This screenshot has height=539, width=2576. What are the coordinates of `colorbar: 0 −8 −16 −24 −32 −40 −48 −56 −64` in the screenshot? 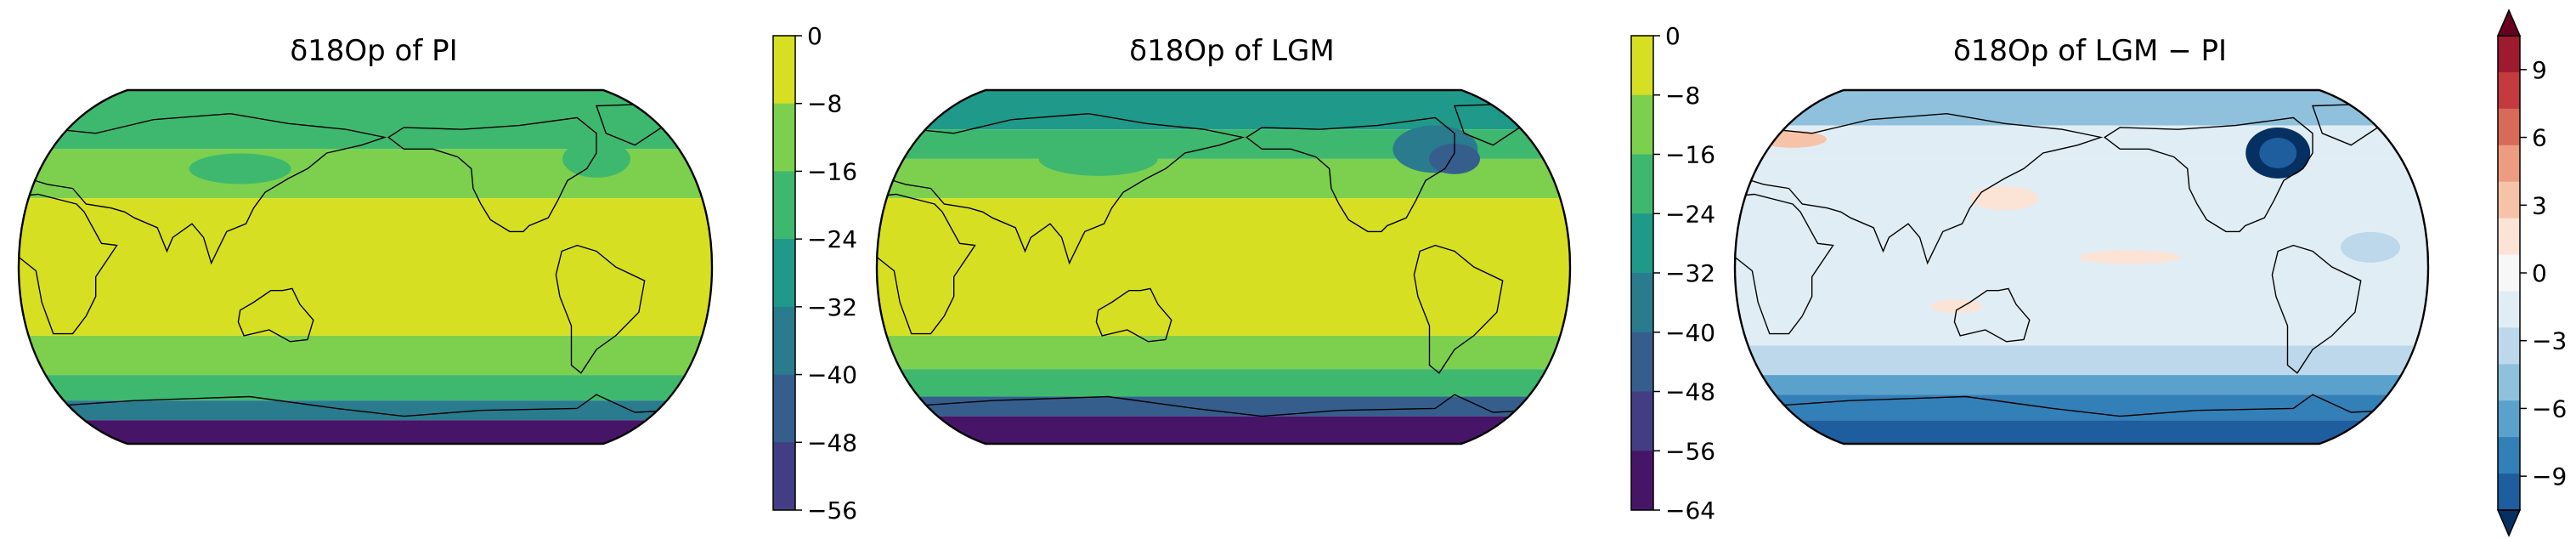 It's located at (1672, 273).